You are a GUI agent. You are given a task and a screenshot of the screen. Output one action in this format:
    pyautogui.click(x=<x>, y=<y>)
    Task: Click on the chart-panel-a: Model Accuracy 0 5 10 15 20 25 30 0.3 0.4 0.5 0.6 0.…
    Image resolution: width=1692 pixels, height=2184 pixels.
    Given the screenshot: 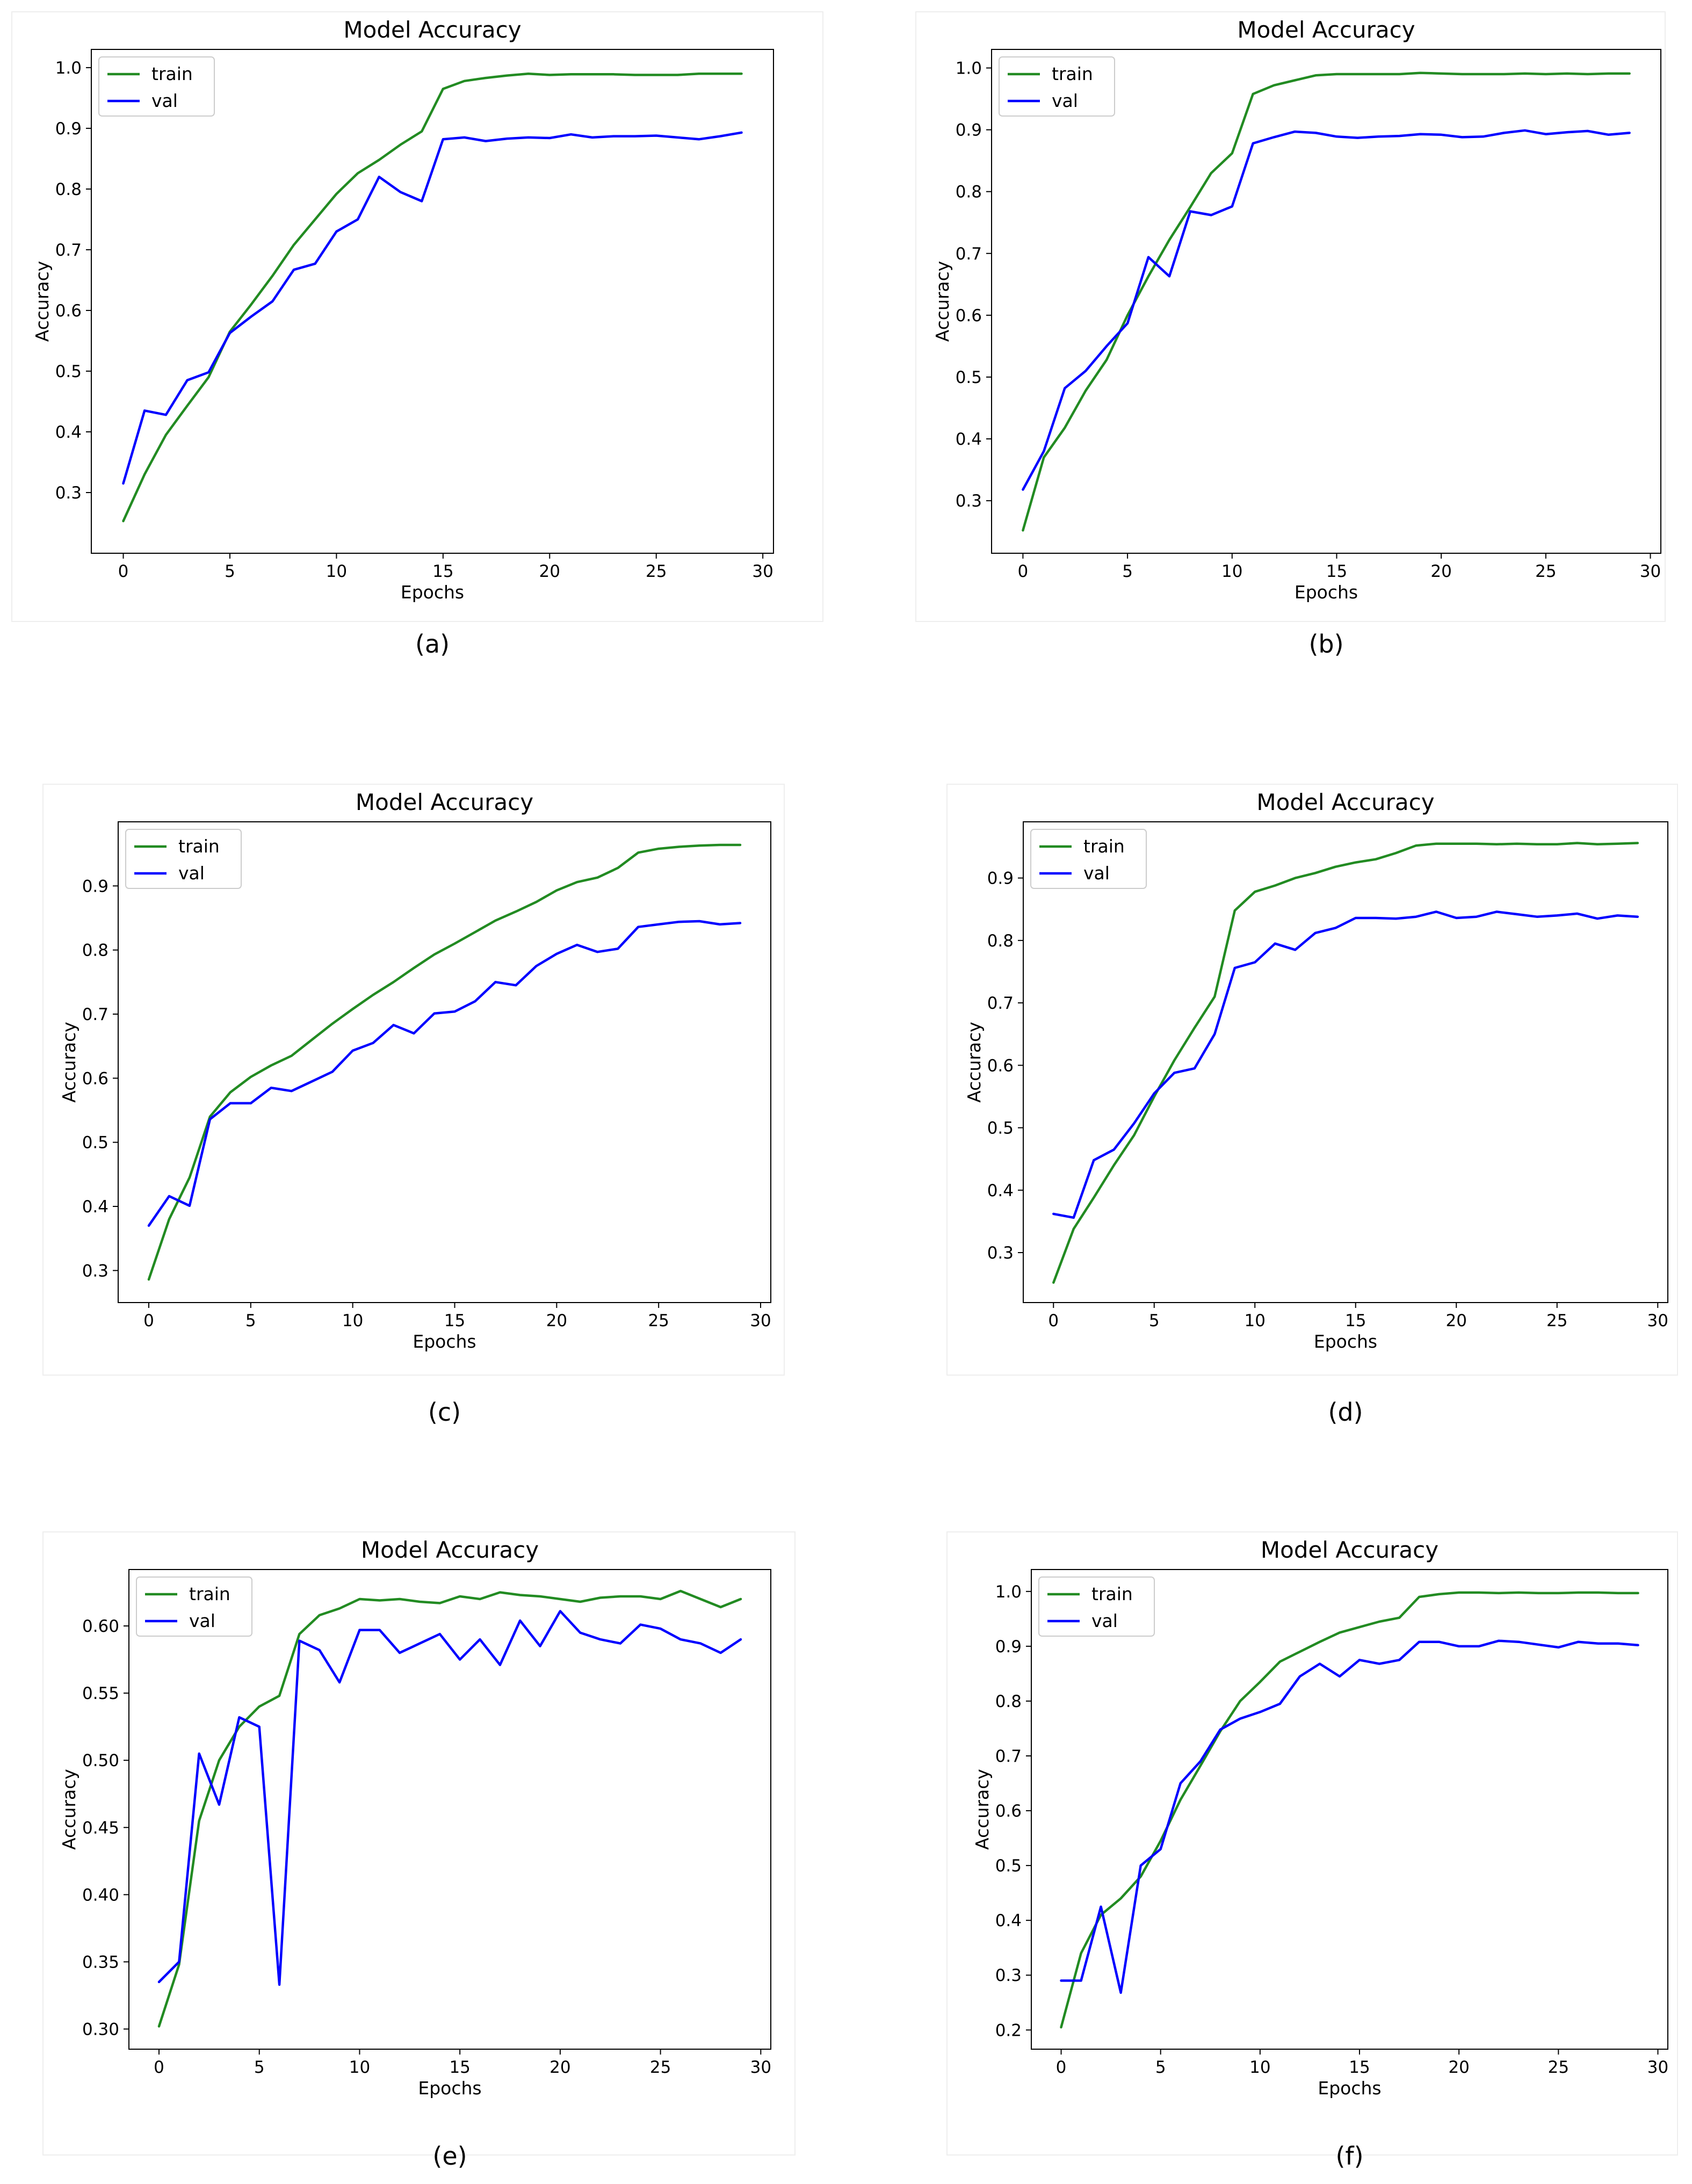 What is the action you would take?
    pyautogui.click(x=417, y=335)
    